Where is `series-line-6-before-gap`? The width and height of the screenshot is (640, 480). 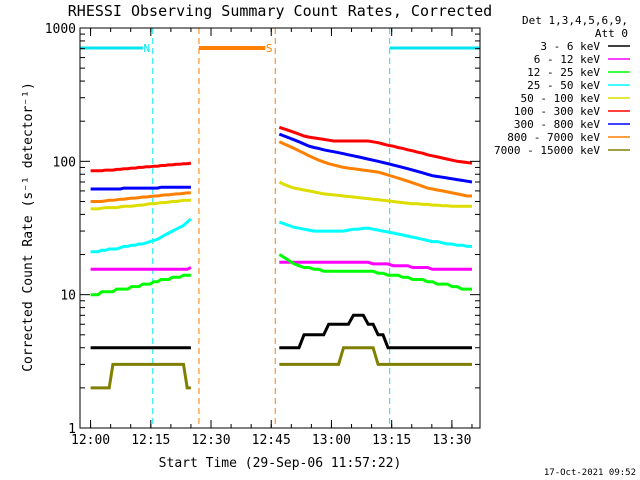 series-line-6-before-gap is located at coordinates (140, 188).